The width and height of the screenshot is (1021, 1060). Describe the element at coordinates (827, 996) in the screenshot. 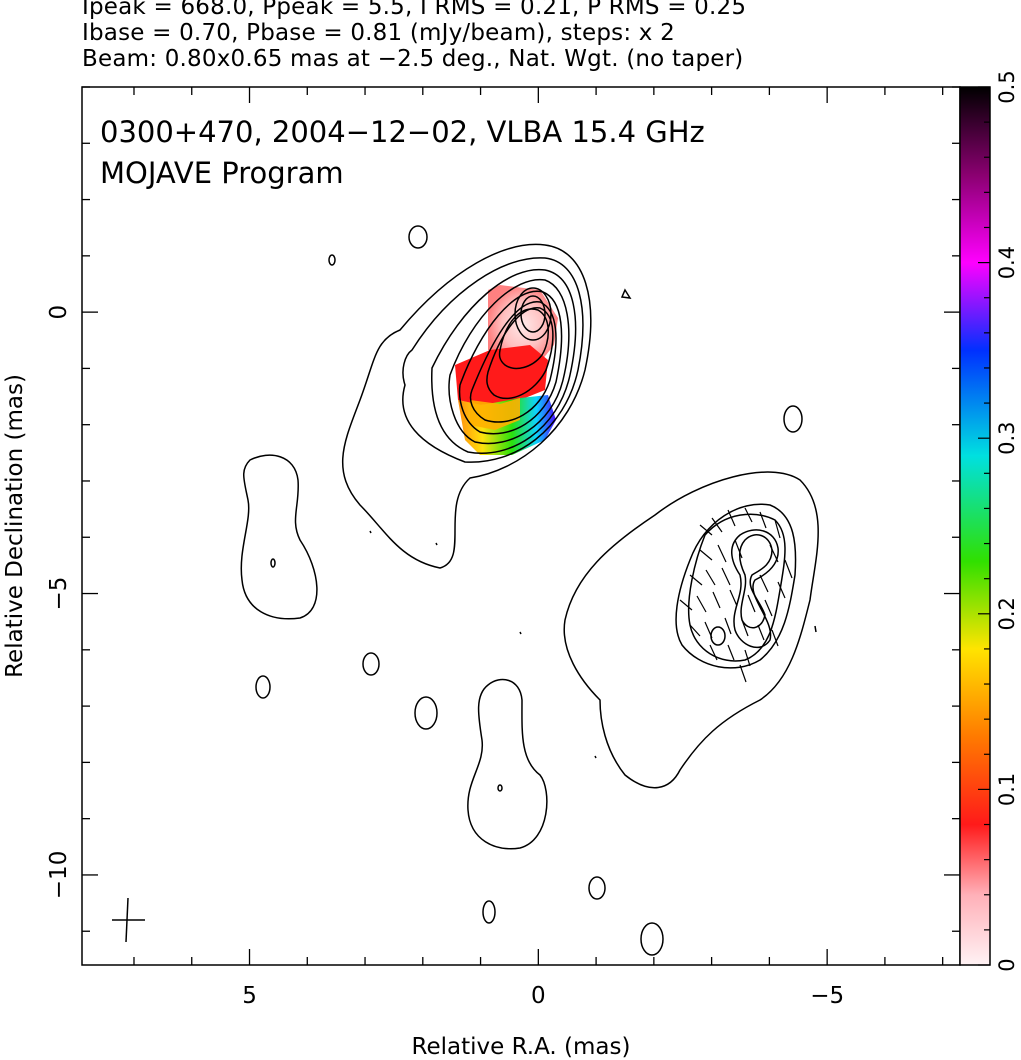

I see `x-tick-label: −5` at that location.